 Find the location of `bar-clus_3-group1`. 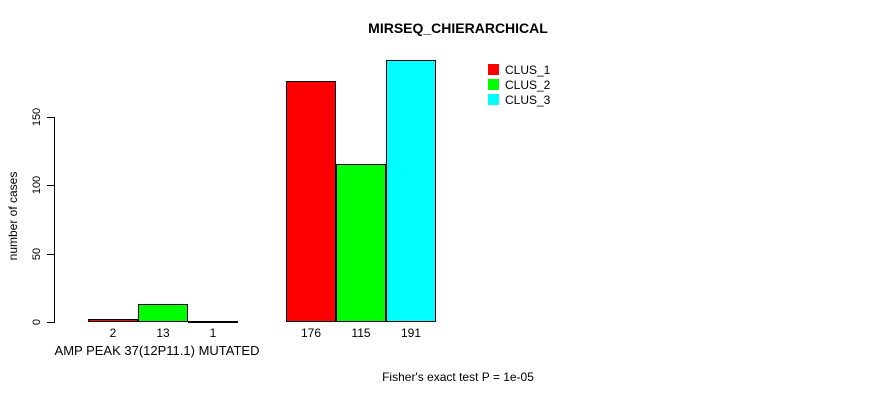

bar-clus_3-group1 is located at coordinates (213, 321).